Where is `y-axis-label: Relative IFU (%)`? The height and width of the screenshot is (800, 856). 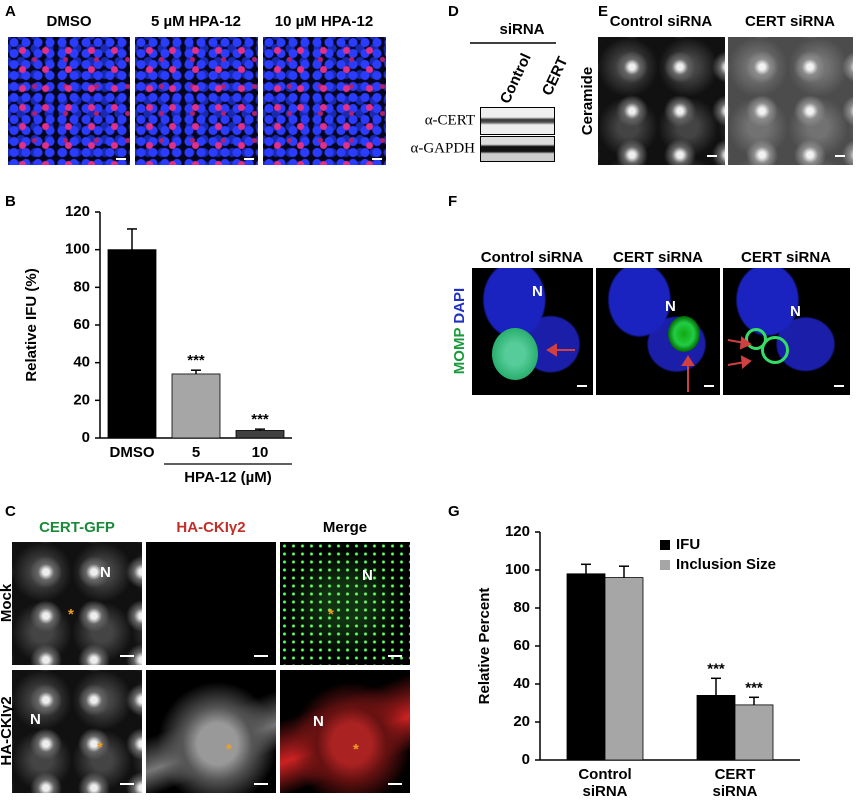
y-axis-label: Relative IFU (%) is located at coordinates (31, 324).